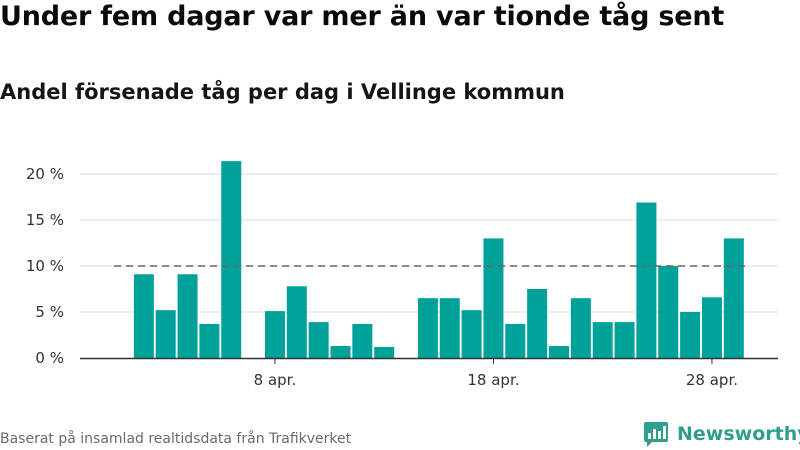 The width and height of the screenshot is (800, 450). What do you see at coordinates (656, 434) in the screenshot?
I see `newsworthy-logo-icon` at bounding box center [656, 434].